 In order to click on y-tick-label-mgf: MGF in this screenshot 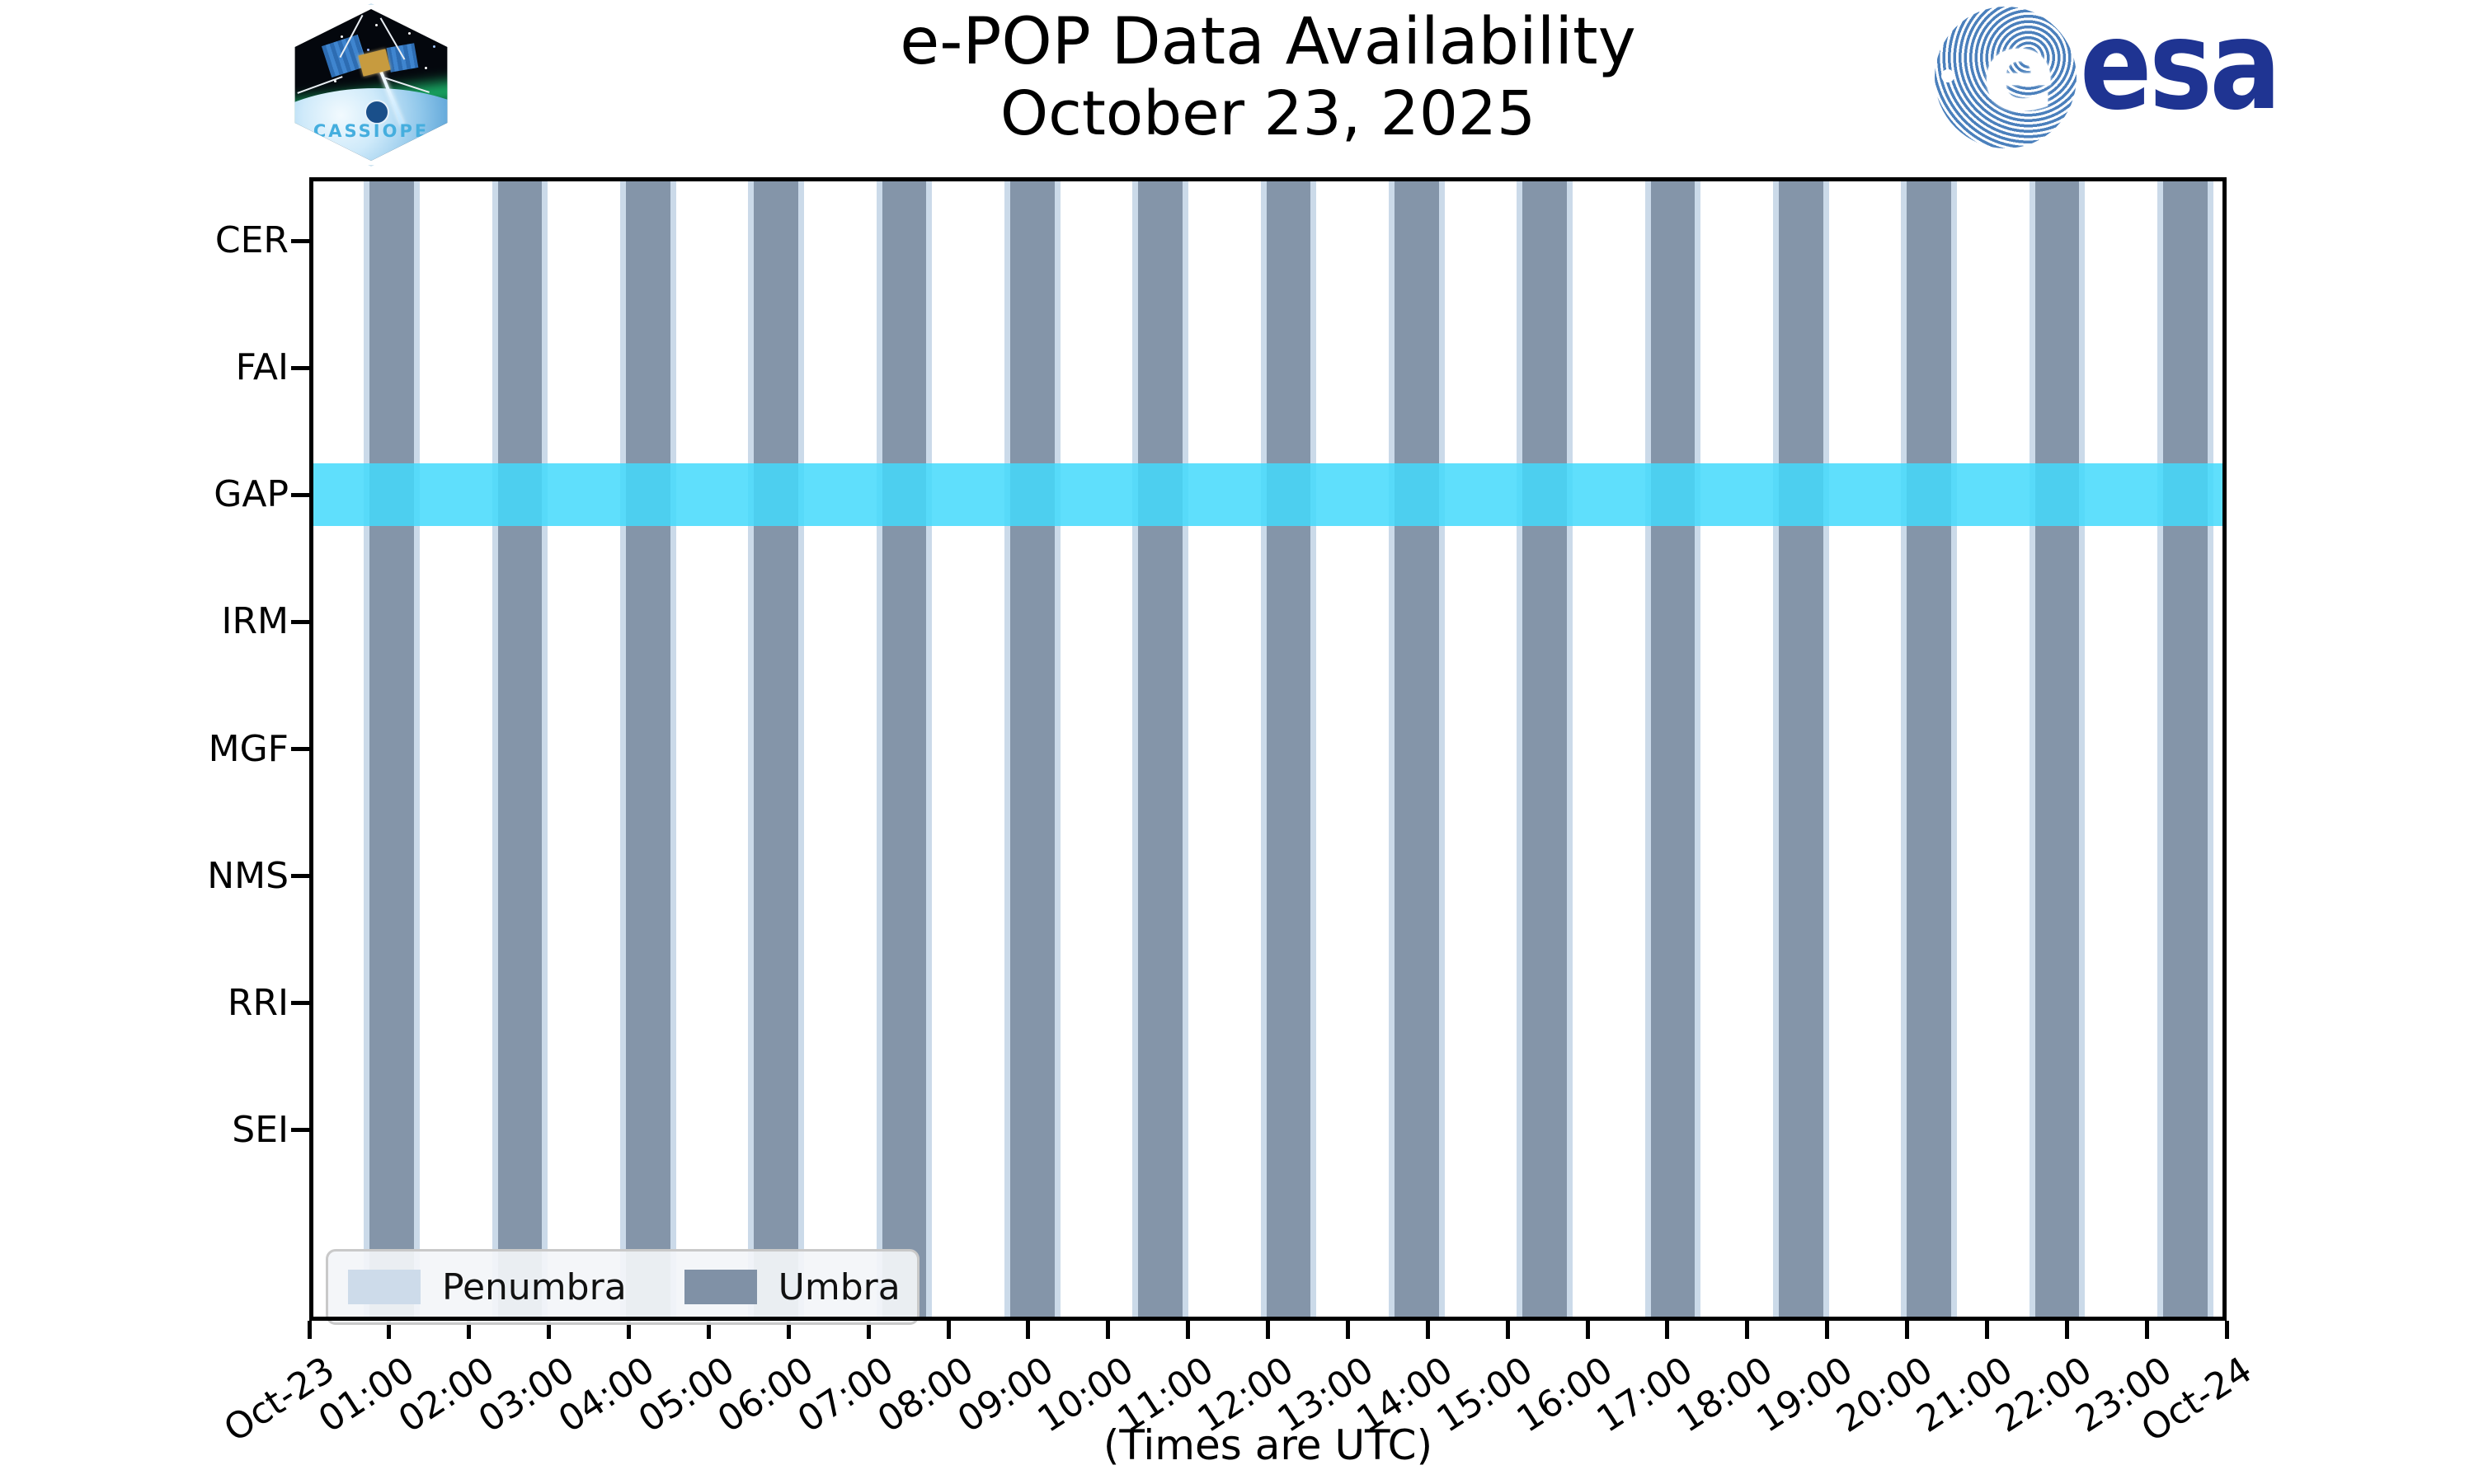, I will do `click(248, 748)`.